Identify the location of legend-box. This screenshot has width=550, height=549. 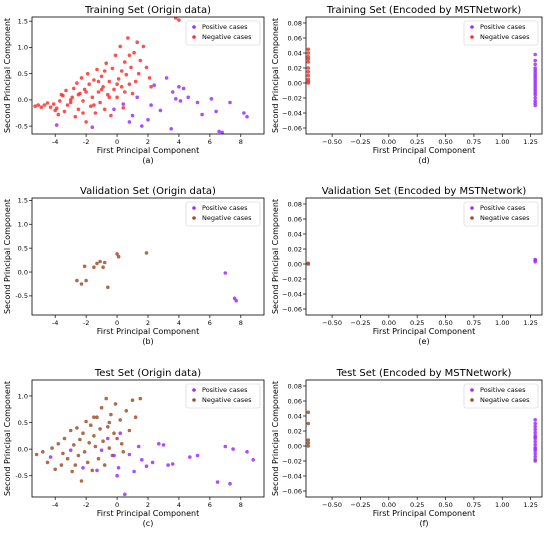
(501, 214).